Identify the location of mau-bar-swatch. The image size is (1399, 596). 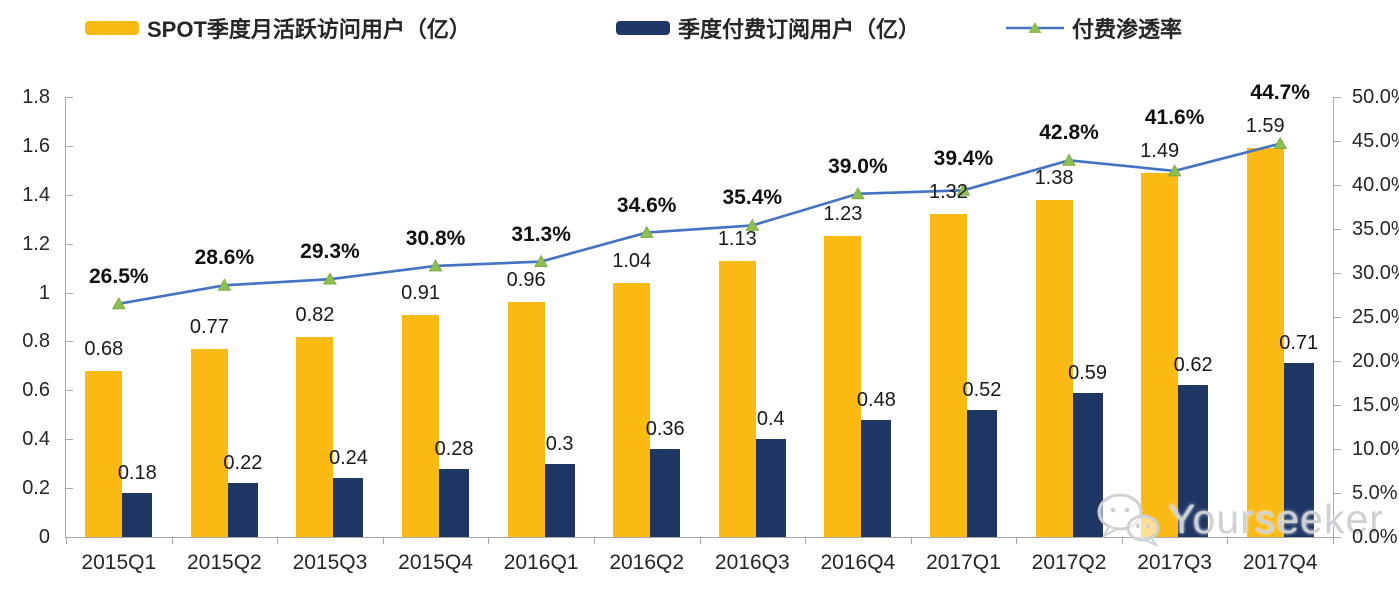
(112, 28).